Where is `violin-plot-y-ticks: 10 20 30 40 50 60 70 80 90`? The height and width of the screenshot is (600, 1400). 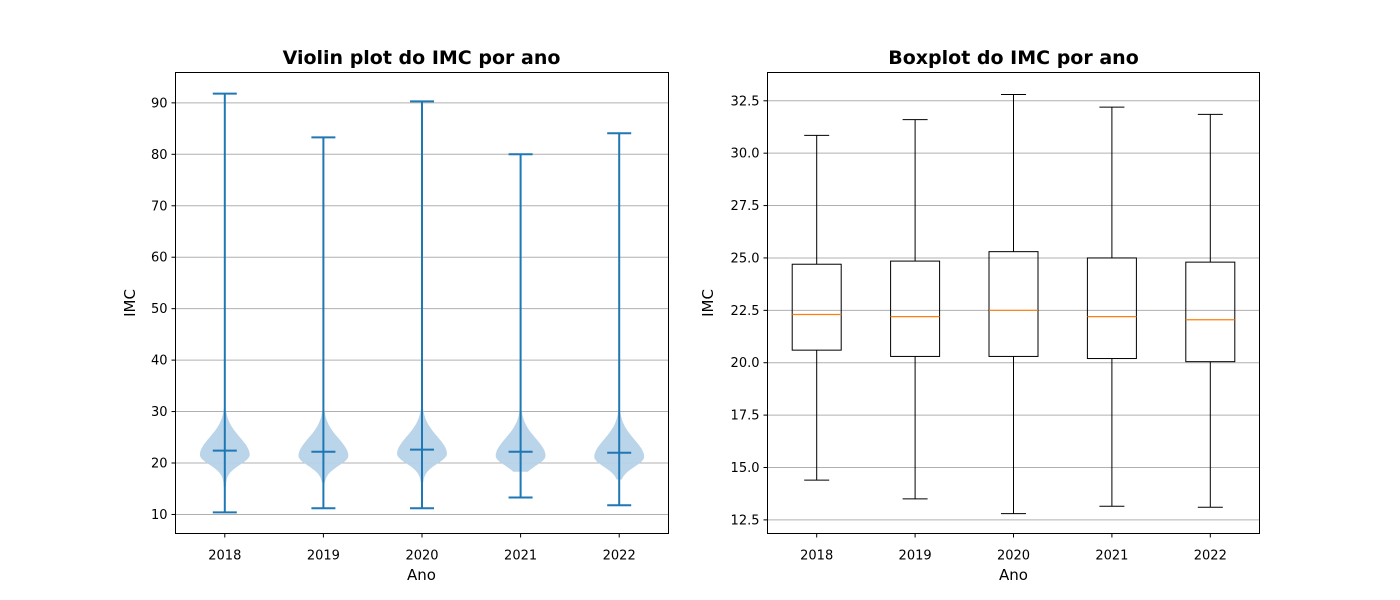
violin-plot-y-ticks: 10 20 30 40 50 60 70 80 90 is located at coordinates (163, 309).